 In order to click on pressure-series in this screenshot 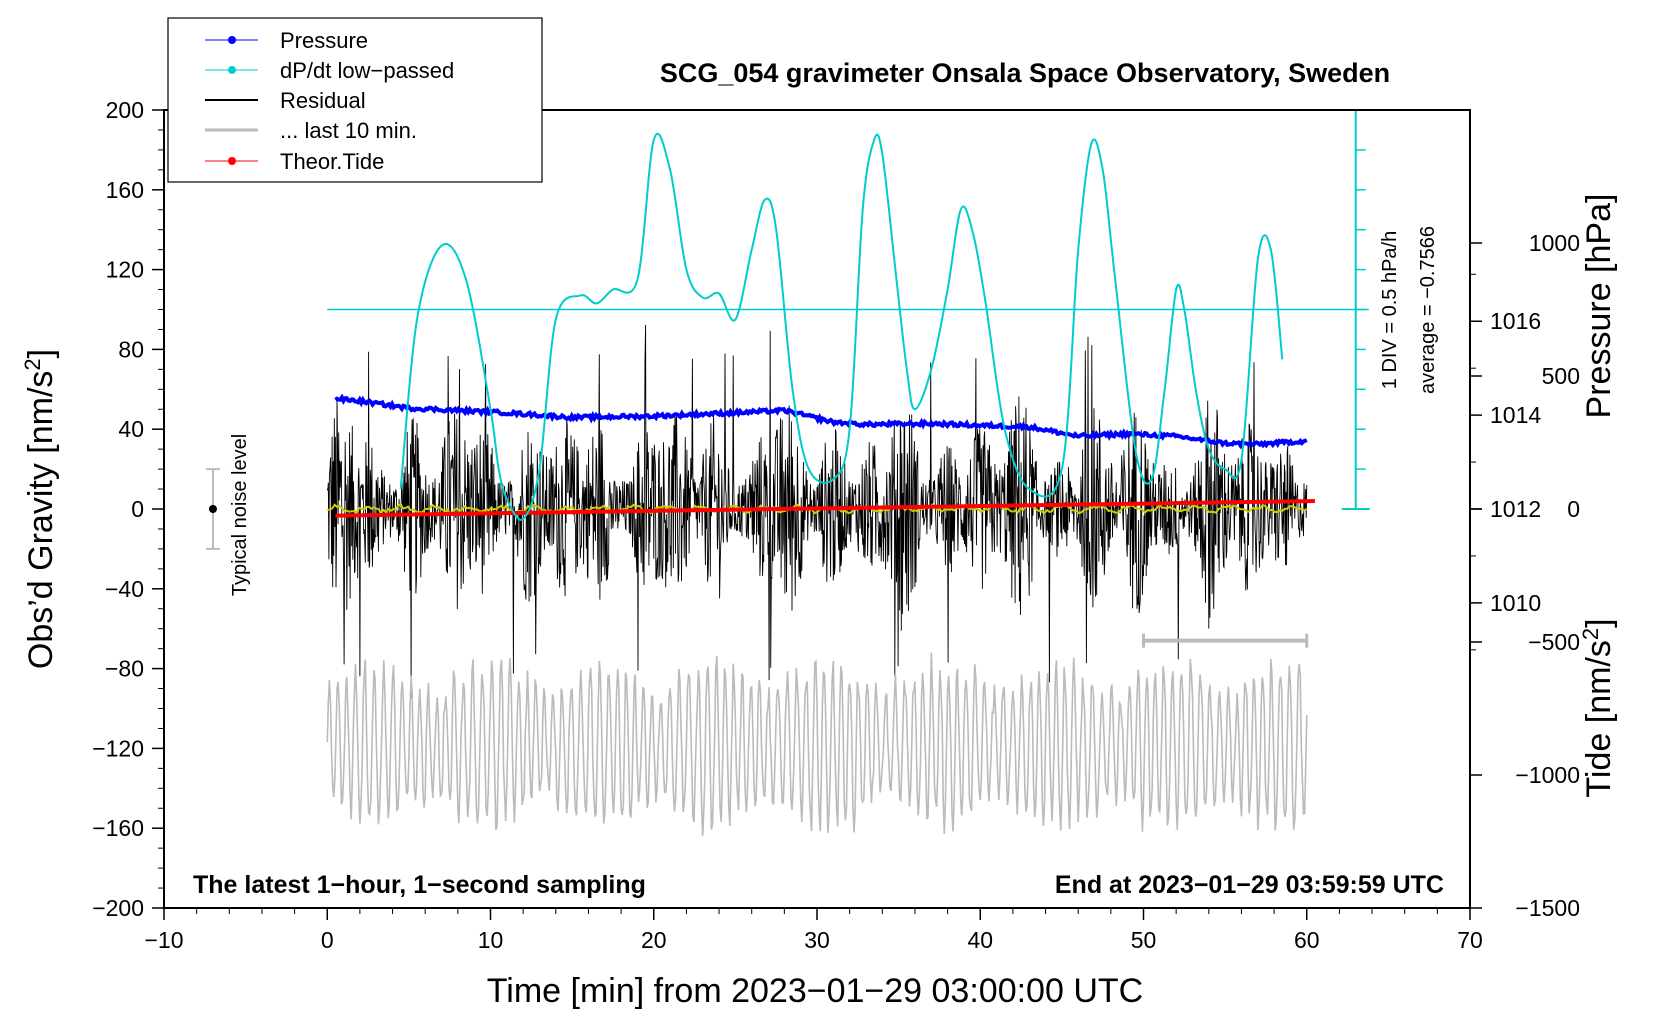, I will do `click(821, 421)`.